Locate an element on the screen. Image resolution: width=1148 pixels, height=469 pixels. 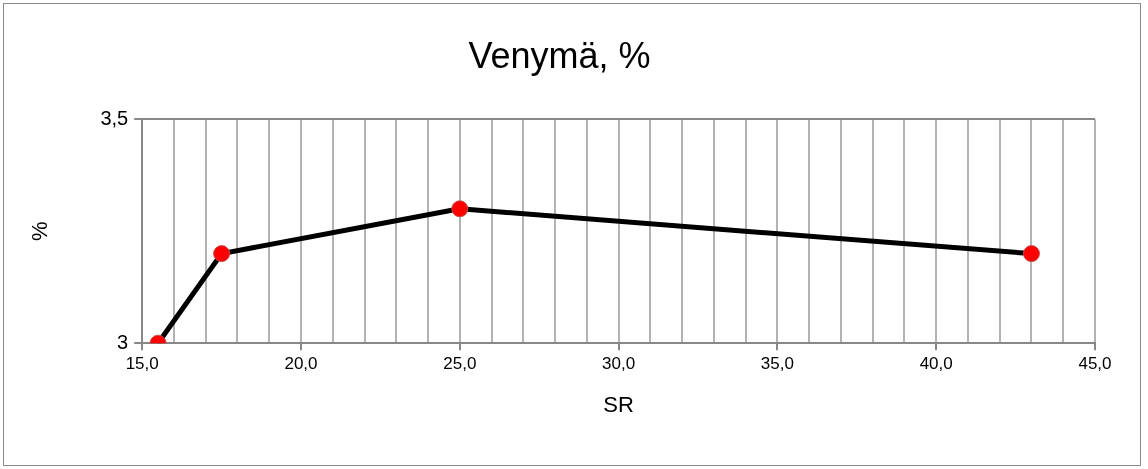
x-tick-label: 40,0 is located at coordinates (936, 364).